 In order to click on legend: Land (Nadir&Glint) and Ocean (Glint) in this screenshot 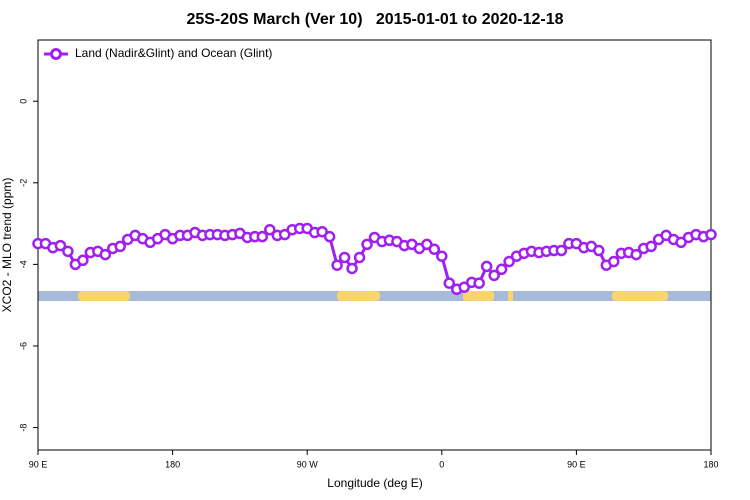, I will do `click(158, 53)`.